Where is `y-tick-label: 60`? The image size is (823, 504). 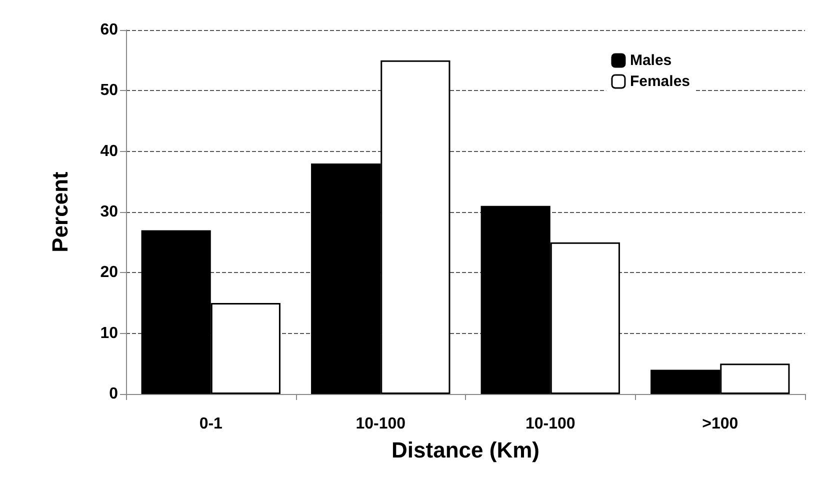
y-tick-label: 60 is located at coordinates (109, 30).